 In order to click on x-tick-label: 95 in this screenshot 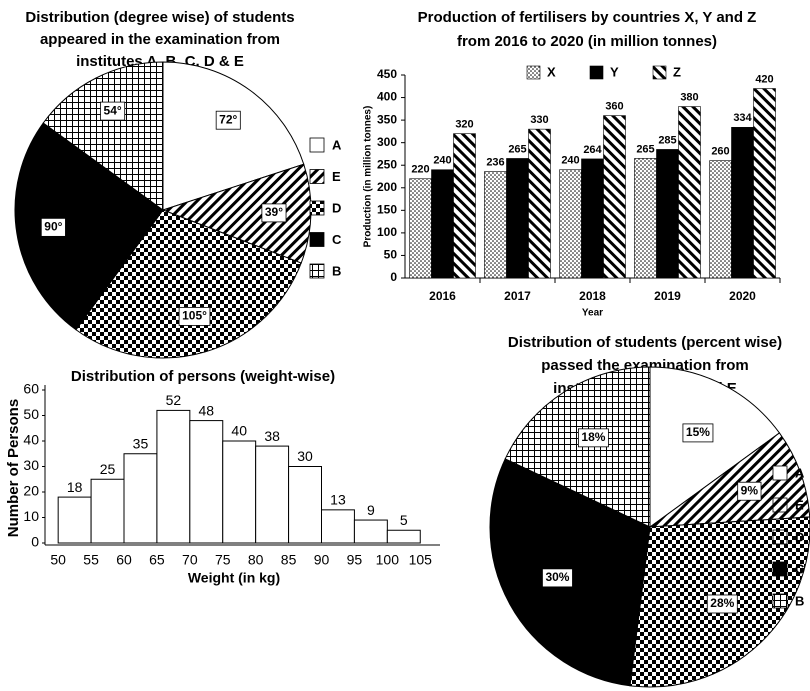, I will do `click(355, 560)`.